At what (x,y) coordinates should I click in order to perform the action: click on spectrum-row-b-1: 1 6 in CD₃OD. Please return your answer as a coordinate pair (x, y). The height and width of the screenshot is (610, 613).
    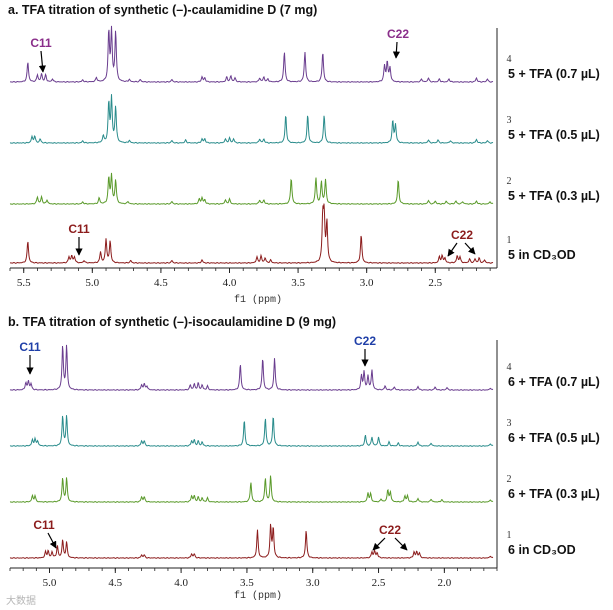
    Looking at the image, I should click on (292, 541).